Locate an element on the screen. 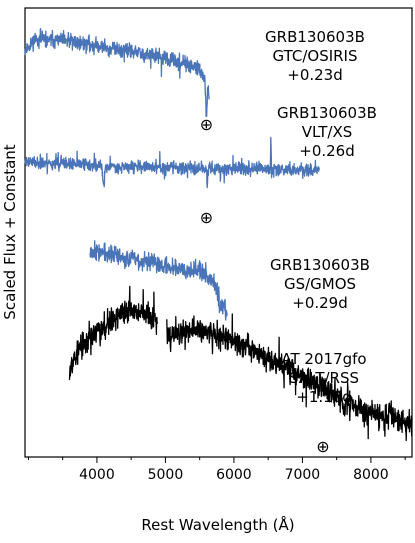 The image size is (415, 543). annotation-3-line-2: GS/GMOS is located at coordinates (320, 284).